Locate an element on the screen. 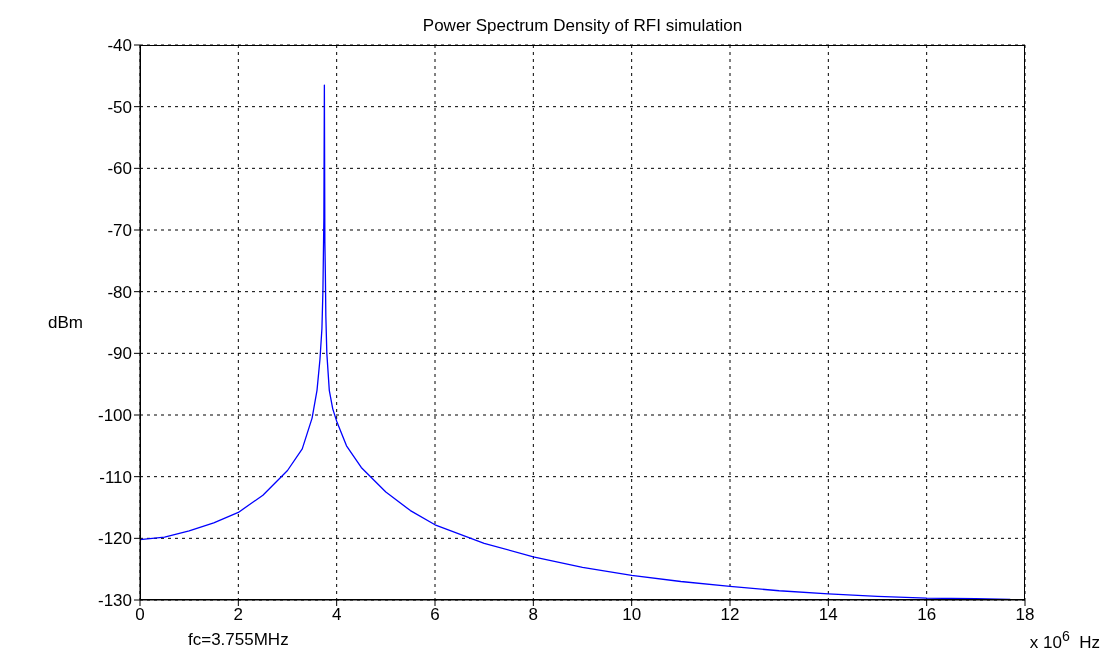  chart-title: Power Spectrum Density of RFI simulation is located at coordinates (582, 26).